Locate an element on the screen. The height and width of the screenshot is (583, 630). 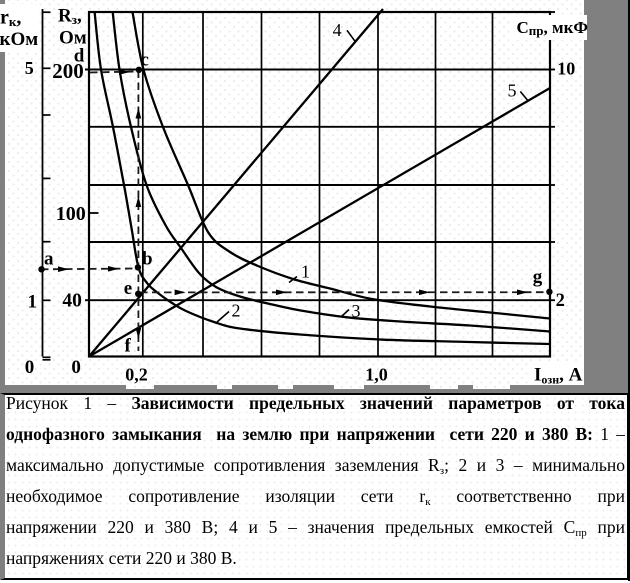
svg-text: c is located at coordinates (144, 59).